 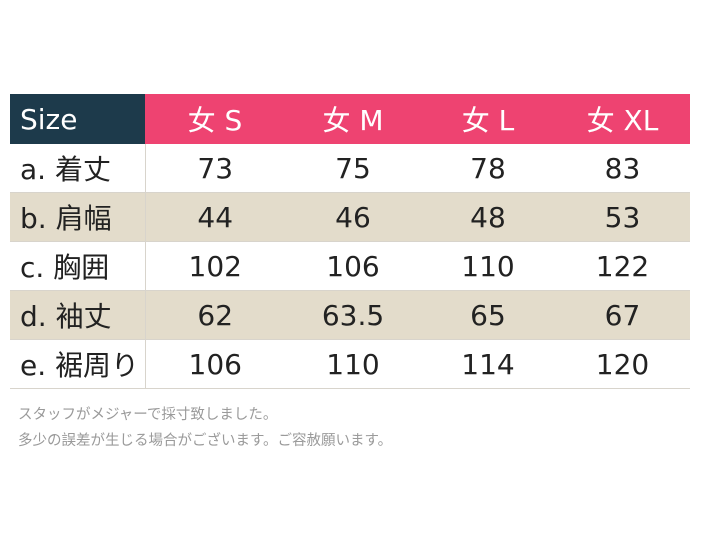 What do you see at coordinates (622, 217) in the screenshot?
I see `table-cell: 53` at bounding box center [622, 217].